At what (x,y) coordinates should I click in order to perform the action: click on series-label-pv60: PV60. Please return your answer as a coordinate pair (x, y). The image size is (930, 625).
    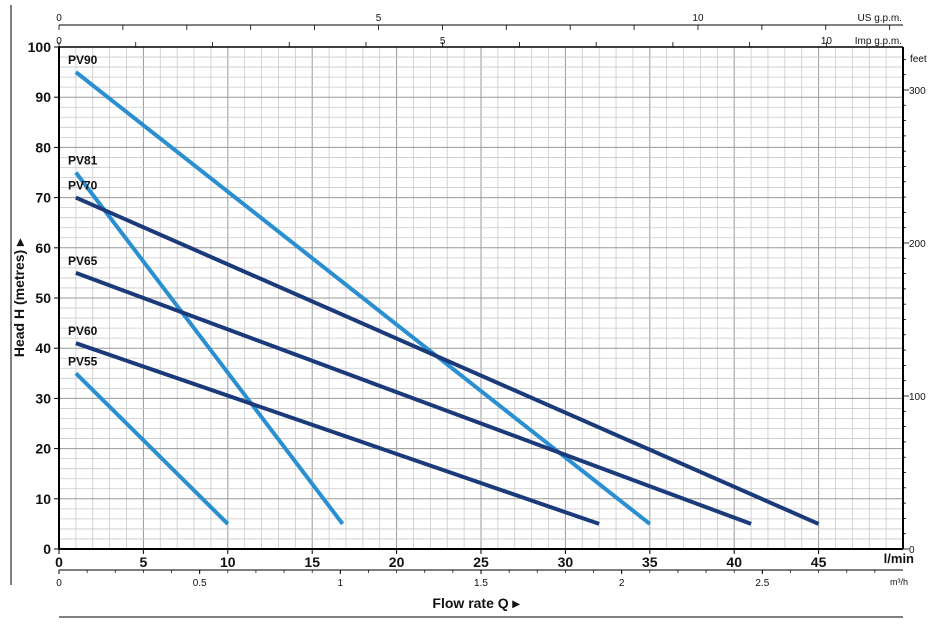
    Looking at the image, I should click on (83, 331).